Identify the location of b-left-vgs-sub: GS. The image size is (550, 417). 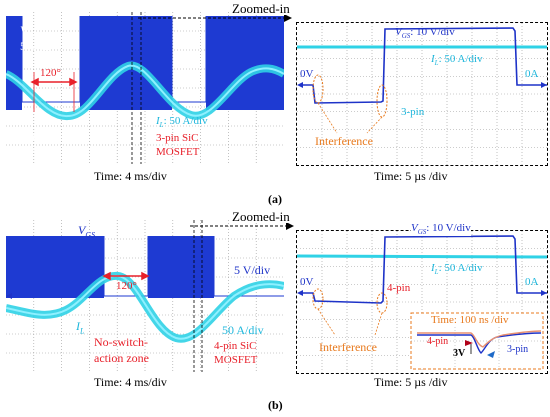
(90, 235).